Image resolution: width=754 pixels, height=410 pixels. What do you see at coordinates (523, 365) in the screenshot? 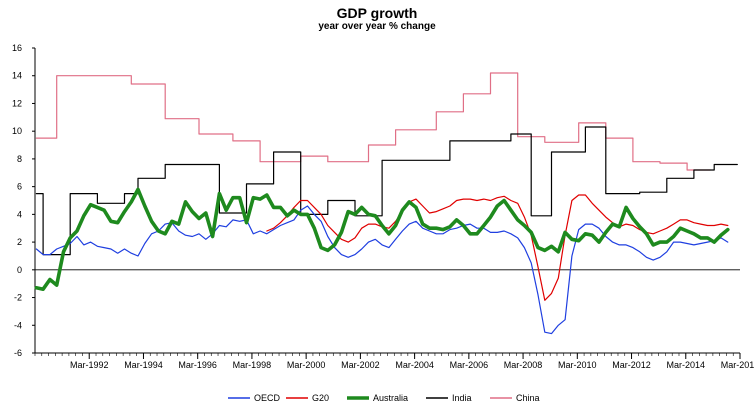
I see `x-tick-label: Mar-2008` at bounding box center [523, 365].